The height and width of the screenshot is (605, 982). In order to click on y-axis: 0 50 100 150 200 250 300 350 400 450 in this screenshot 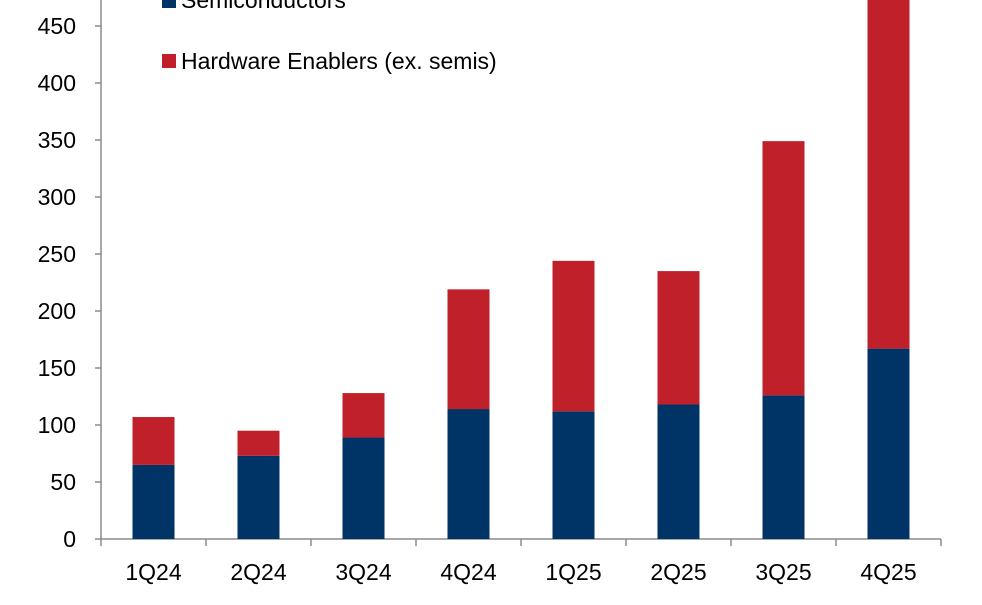, I will do `click(70, 276)`.